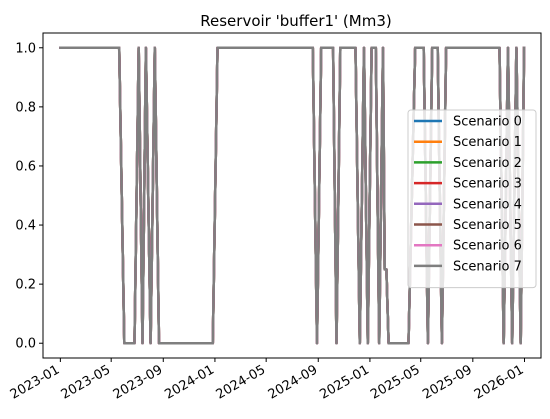  What do you see at coordinates (487, 163) in the screenshot?
I see `legend-label: Scenario 2` at bounding box center [487, 163].